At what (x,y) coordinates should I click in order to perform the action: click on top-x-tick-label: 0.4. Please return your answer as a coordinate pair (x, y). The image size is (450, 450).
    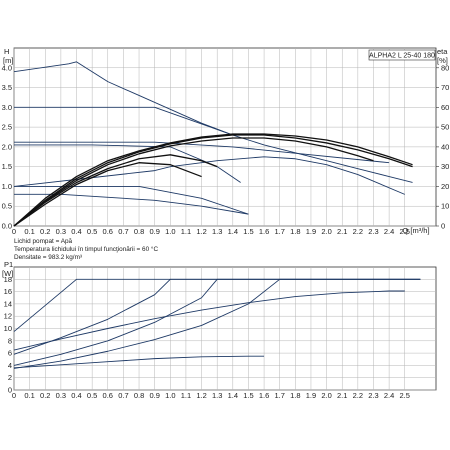
    Looking at the image, I should click on (76, 231).